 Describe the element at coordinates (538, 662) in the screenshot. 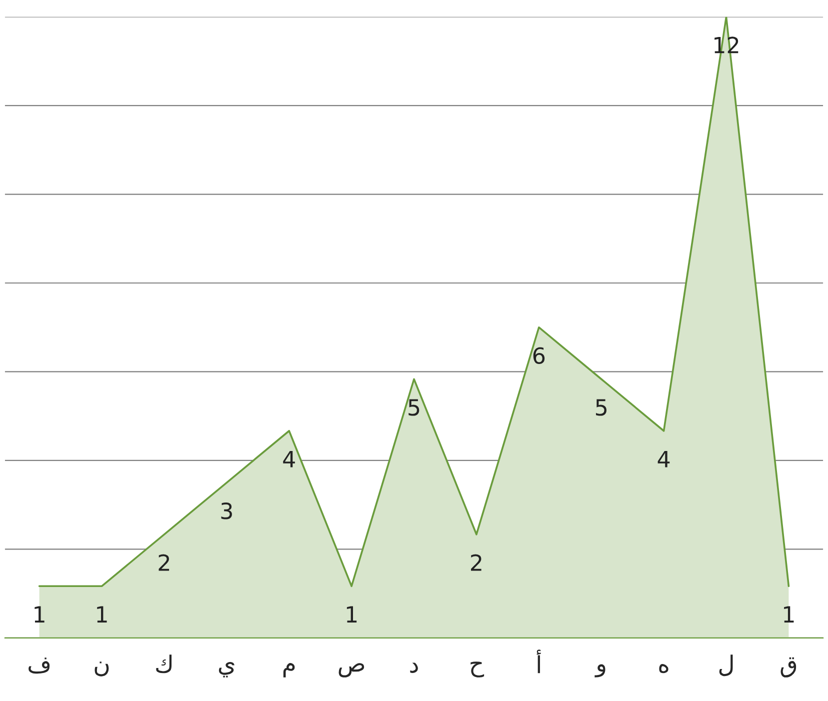

I see `x-tick-label: أ` at that location.